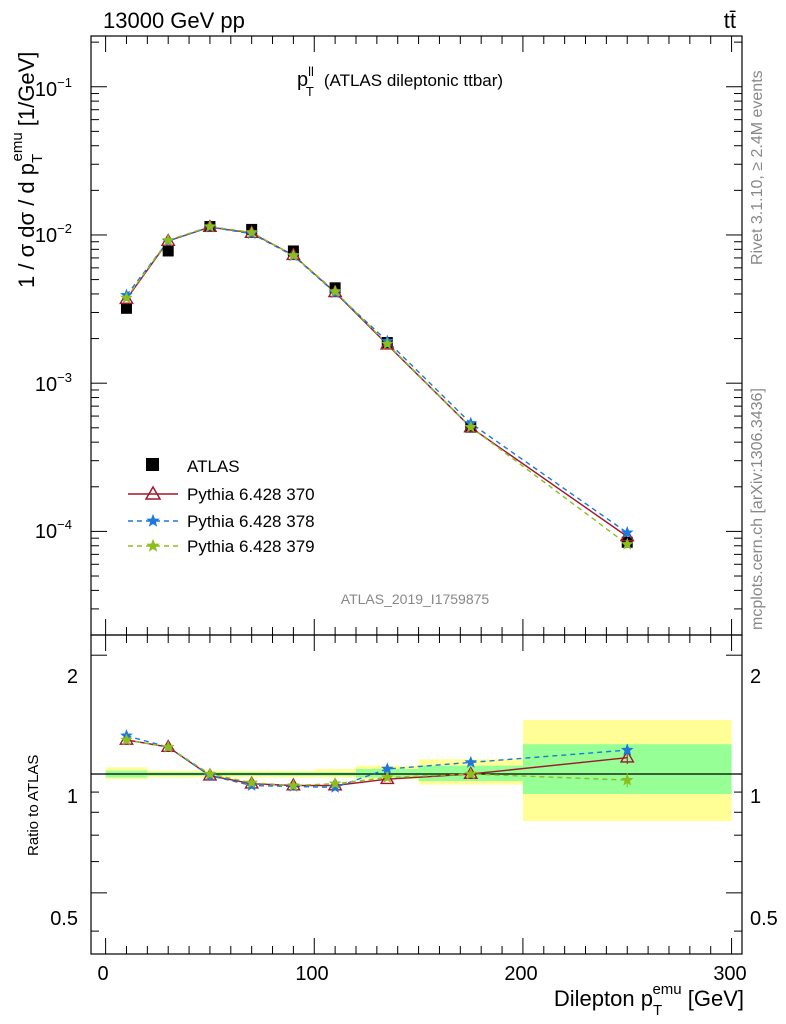 The width and height of the screenshot is (786, 1024). I want to click on ratio-bands, so click(418, 771).